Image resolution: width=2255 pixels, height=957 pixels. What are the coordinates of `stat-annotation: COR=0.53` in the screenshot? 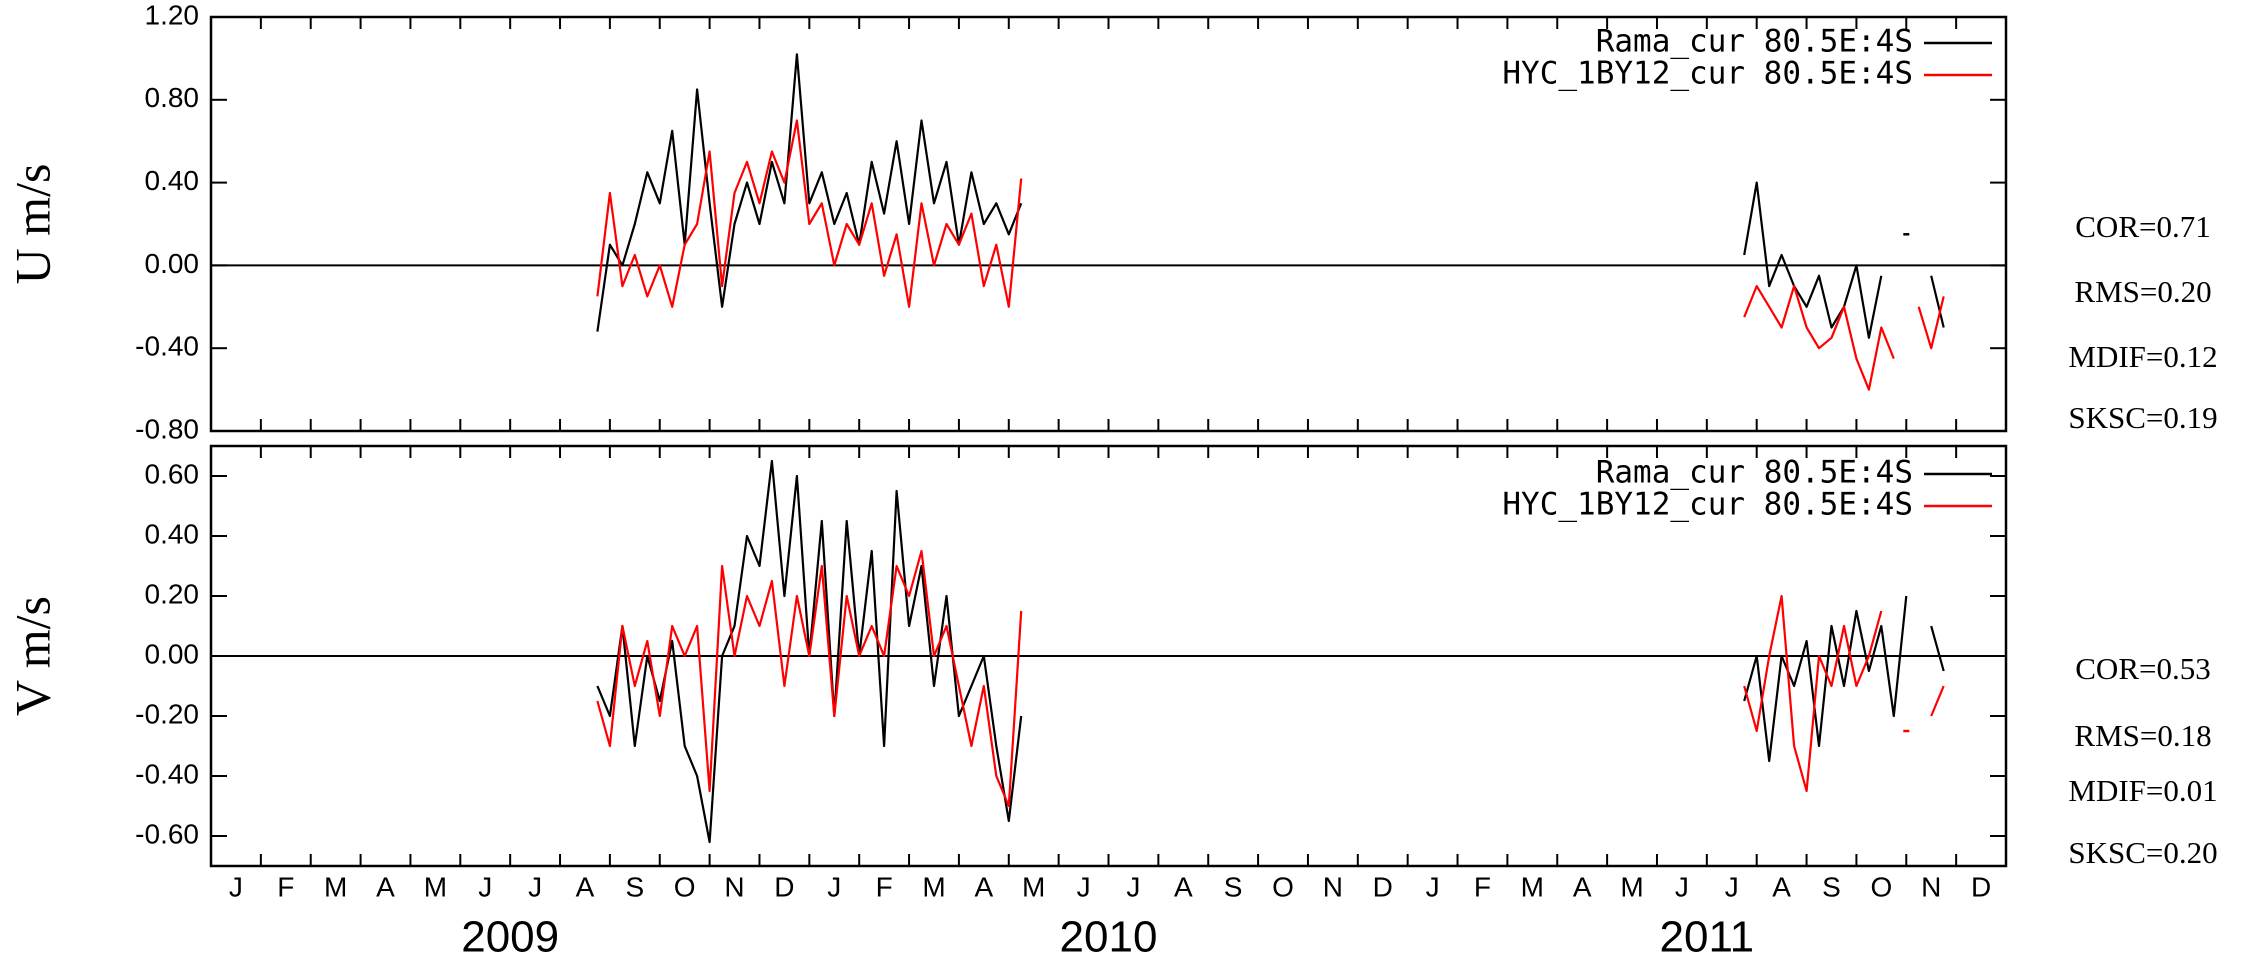 It's located at (2142, 668).